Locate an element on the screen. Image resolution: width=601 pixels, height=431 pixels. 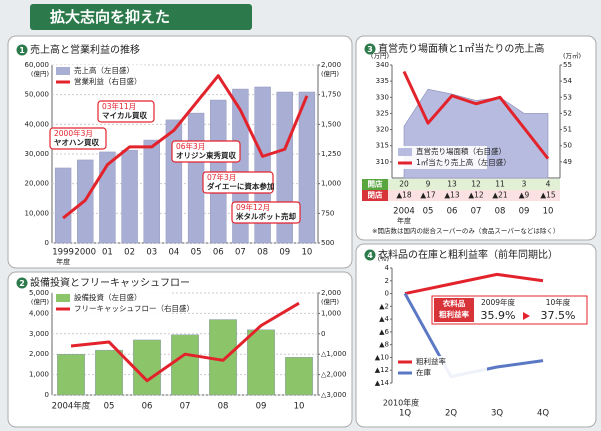
y-tick-label: ▲8 is located at coordinates (384, 345).